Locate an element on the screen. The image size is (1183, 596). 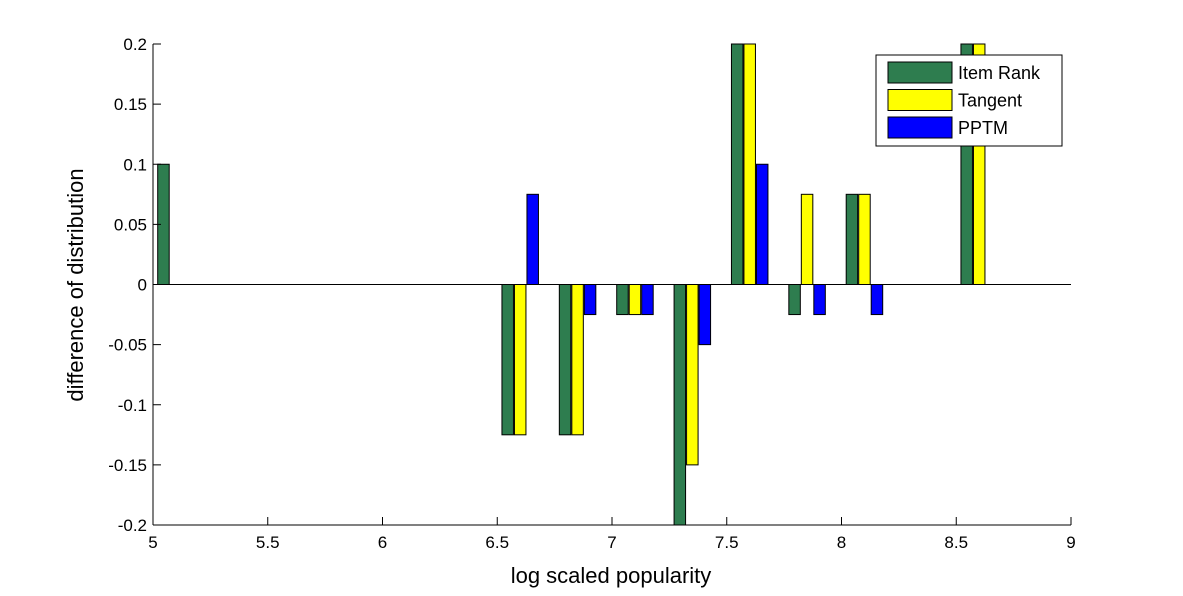
y-tick-label: 0.1 is located at coordinates (135, 164).